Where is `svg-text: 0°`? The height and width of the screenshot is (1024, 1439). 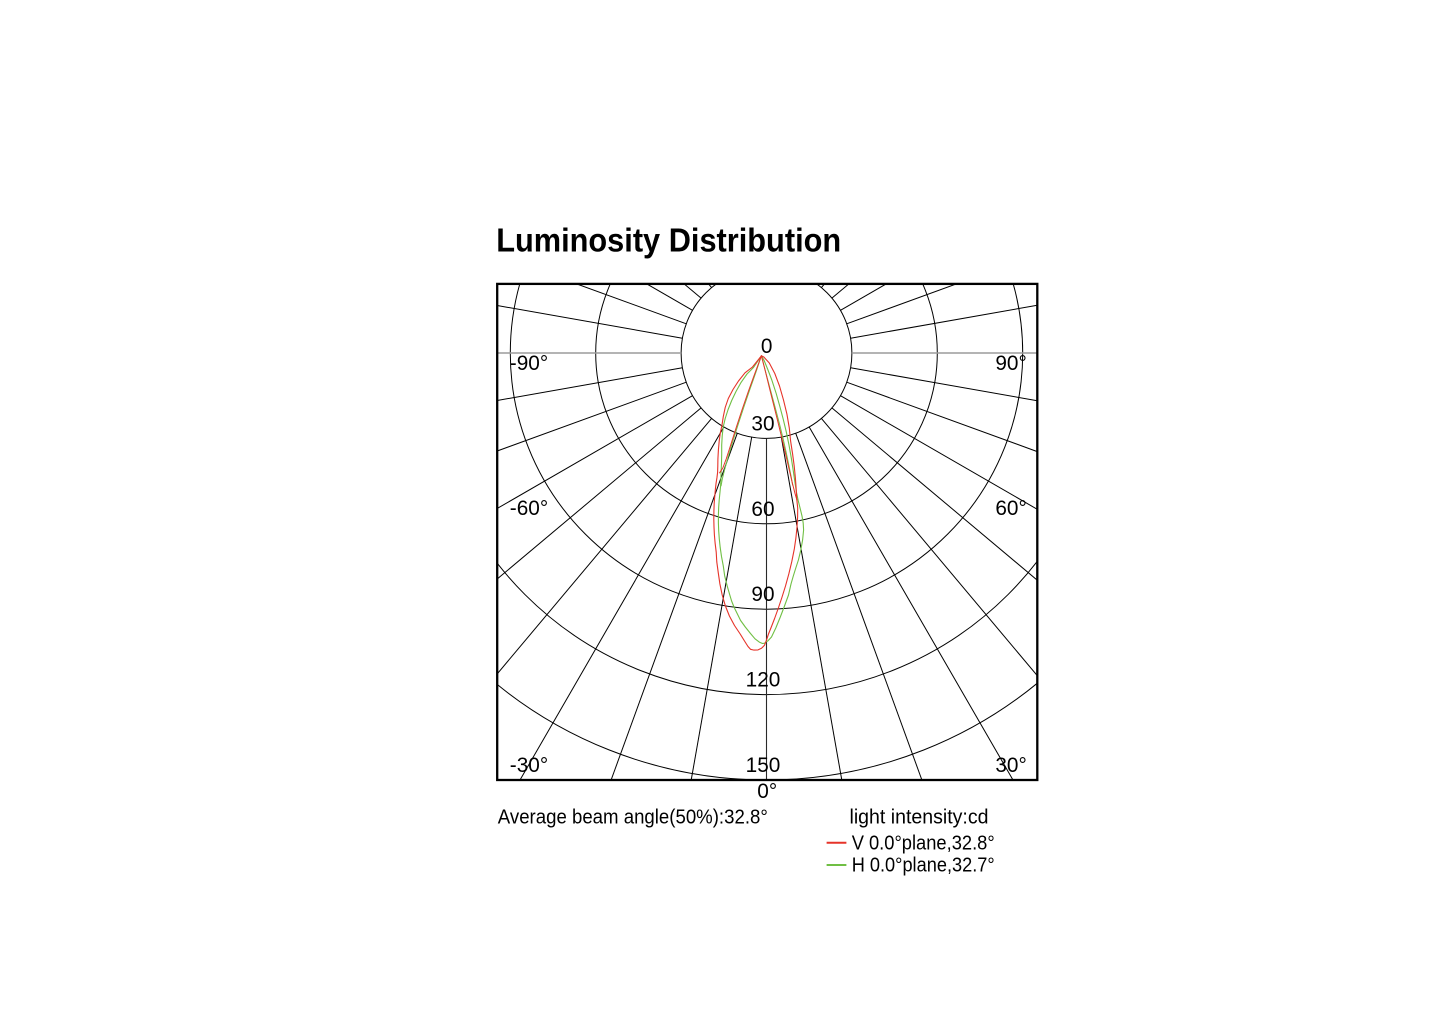
svg-text: 0° is located at coordinates (767, 791).